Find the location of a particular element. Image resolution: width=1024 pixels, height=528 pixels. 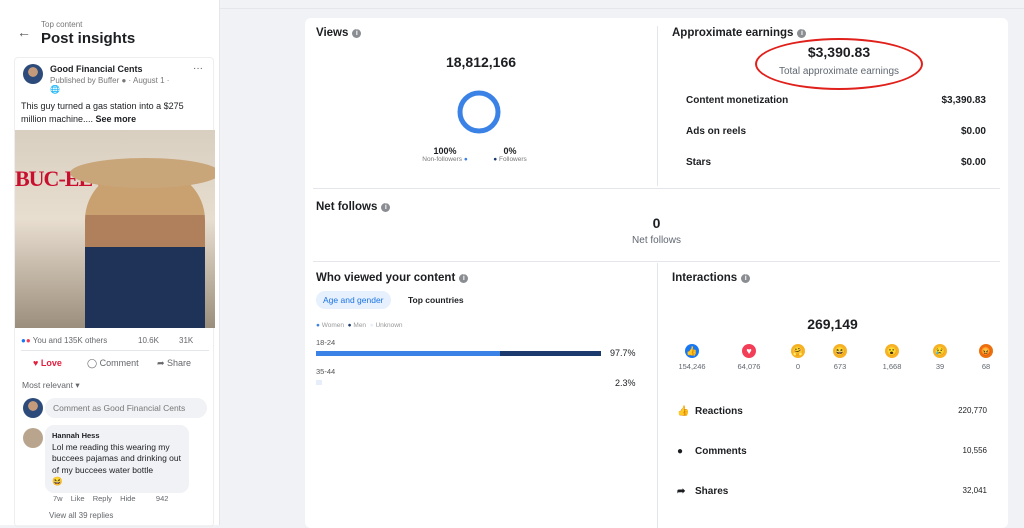

love-icon: ♥ is located at coordinates (749, 351).